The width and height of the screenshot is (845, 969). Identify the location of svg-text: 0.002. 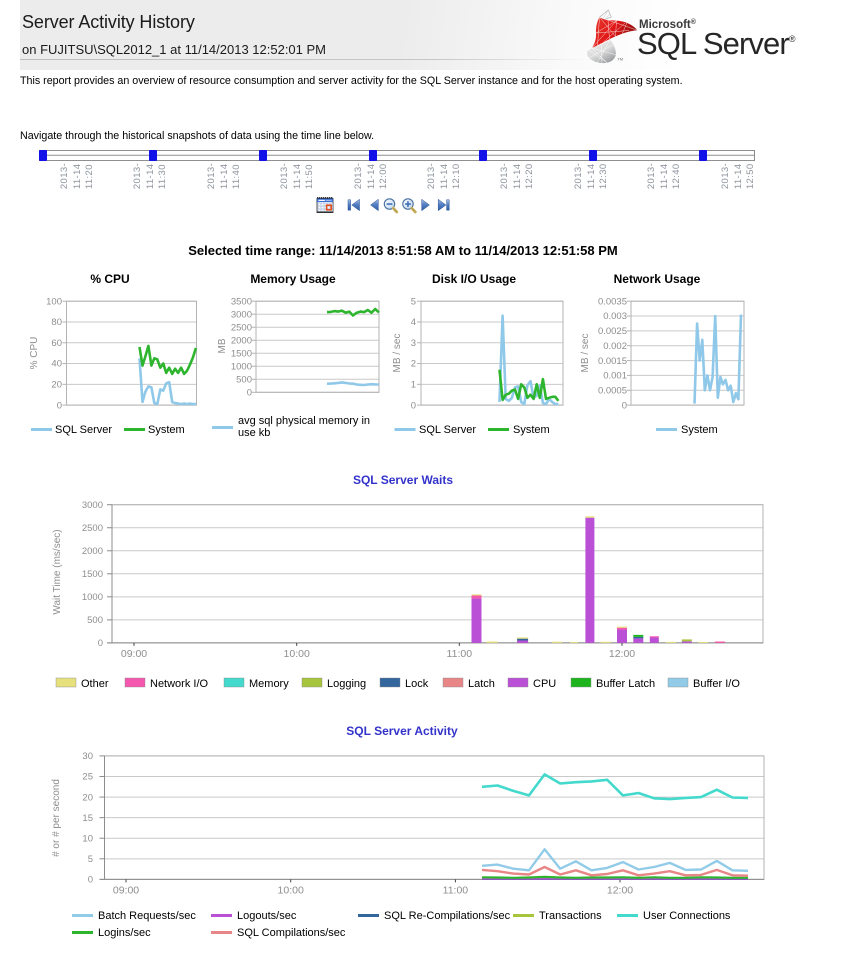
(615, 346).